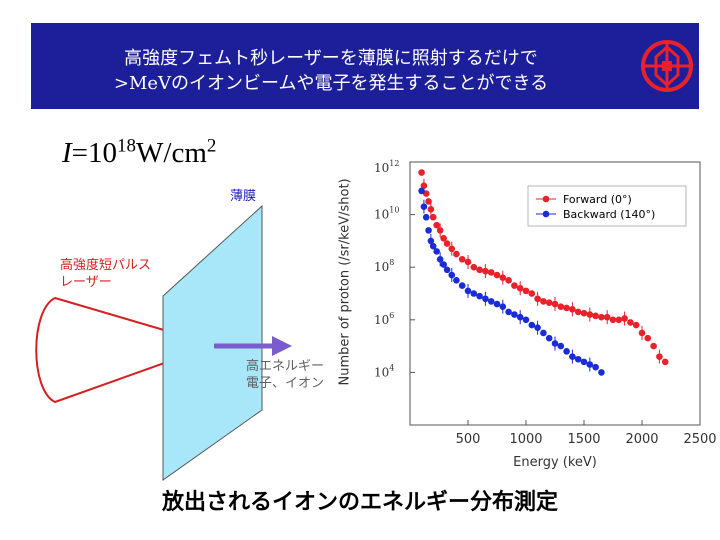 The width and height of the screenshot is (720, 540). I want to click on x-tick-label: 500, so click(468, 439).